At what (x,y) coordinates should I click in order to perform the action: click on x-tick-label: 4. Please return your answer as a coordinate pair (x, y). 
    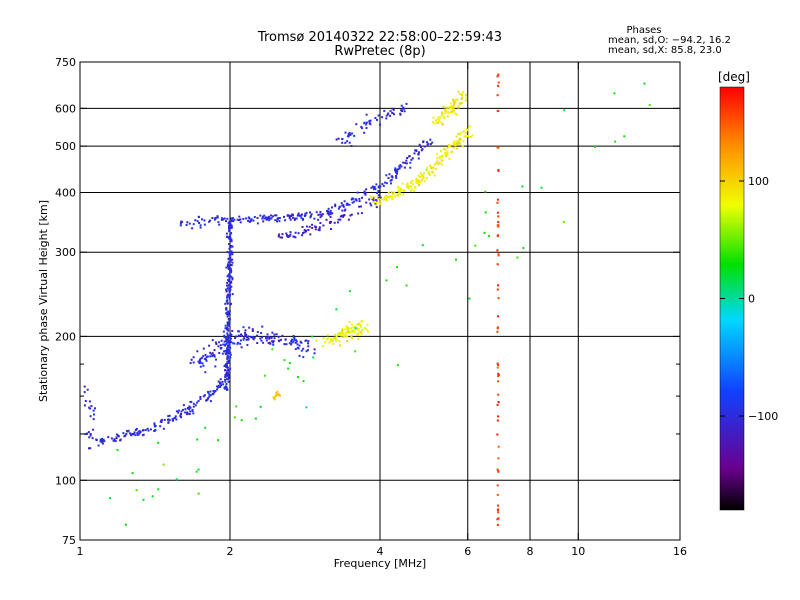
    Looking at the image, I should click on (380, 551).